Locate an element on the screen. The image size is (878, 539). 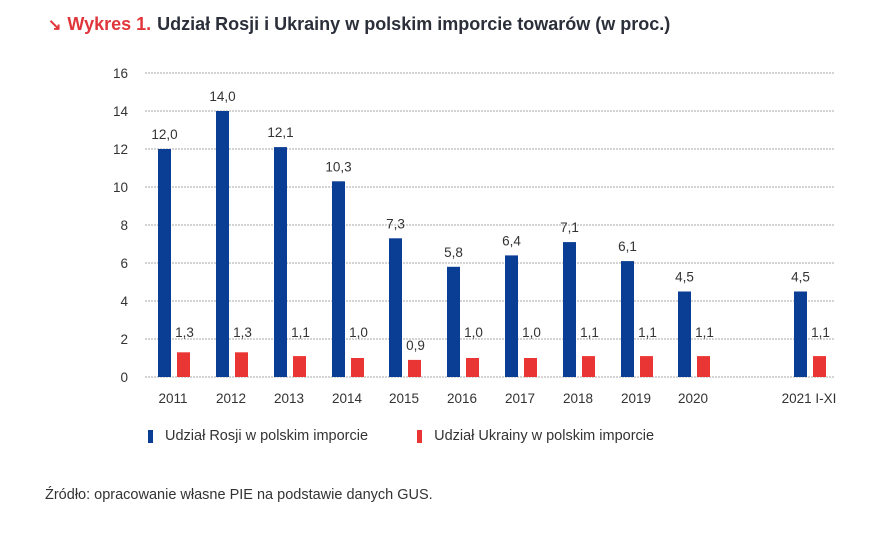
legend-item-ukraine: Udział Ukrainy w polskim imporcie is located at coordinates (535, 436).